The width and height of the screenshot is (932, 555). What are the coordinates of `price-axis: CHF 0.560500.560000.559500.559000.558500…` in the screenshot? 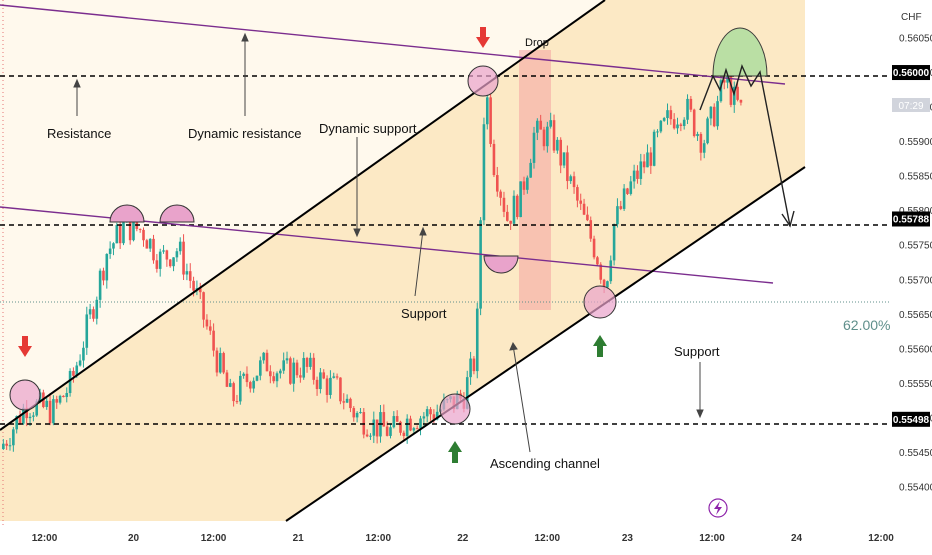 It's located at (911, 275).